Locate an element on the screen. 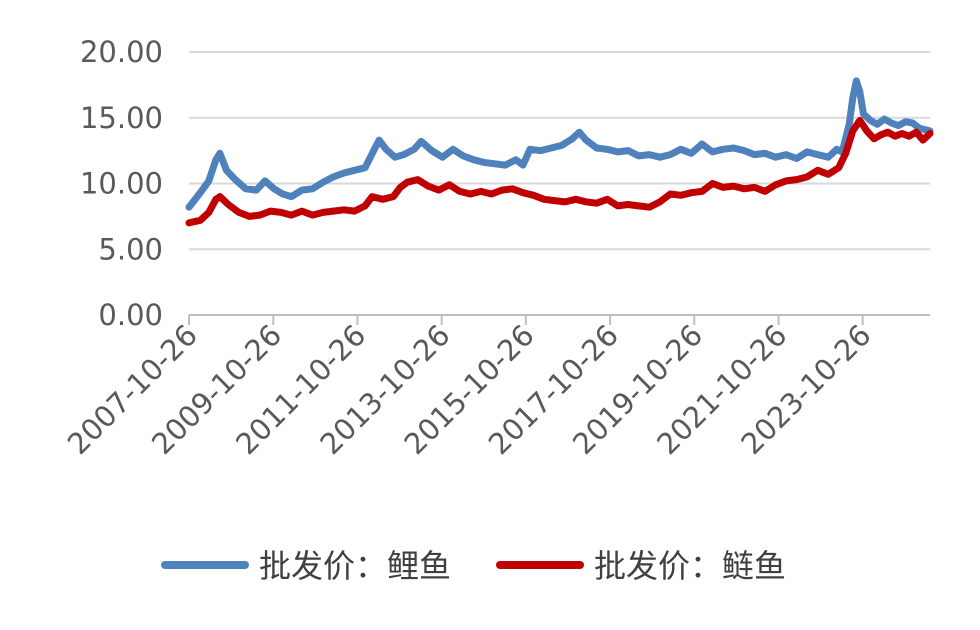  y-tick-label: 15.00 is located at coordinates (121, 118).